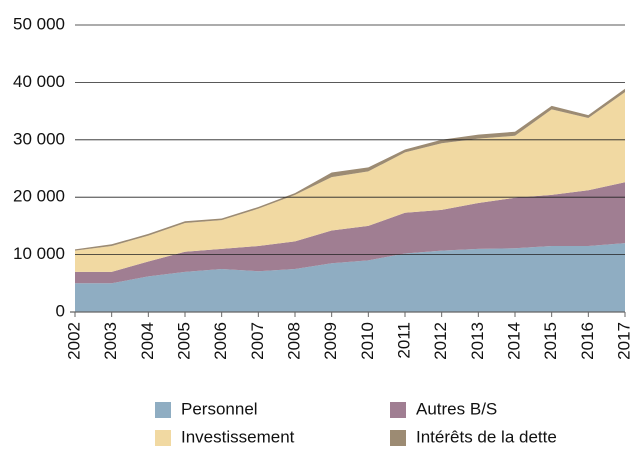 The image size is (636, 451). I want to click on x-tick-label: 2009, so click(330, 341).